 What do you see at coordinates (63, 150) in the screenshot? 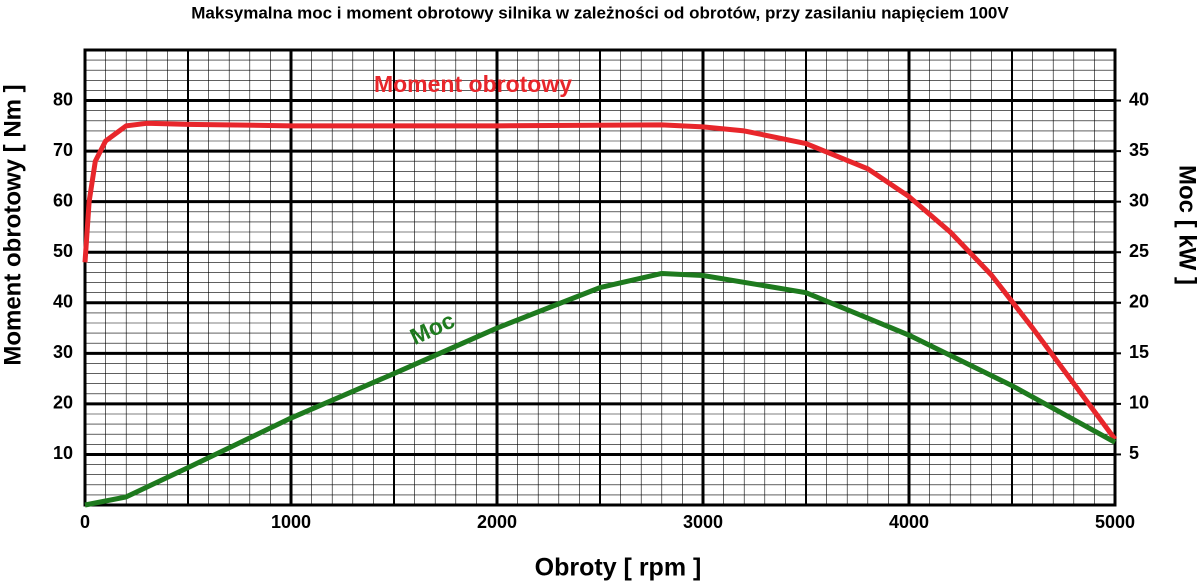
I see `y-tick-label: 70` at bounding box center [63, 150].